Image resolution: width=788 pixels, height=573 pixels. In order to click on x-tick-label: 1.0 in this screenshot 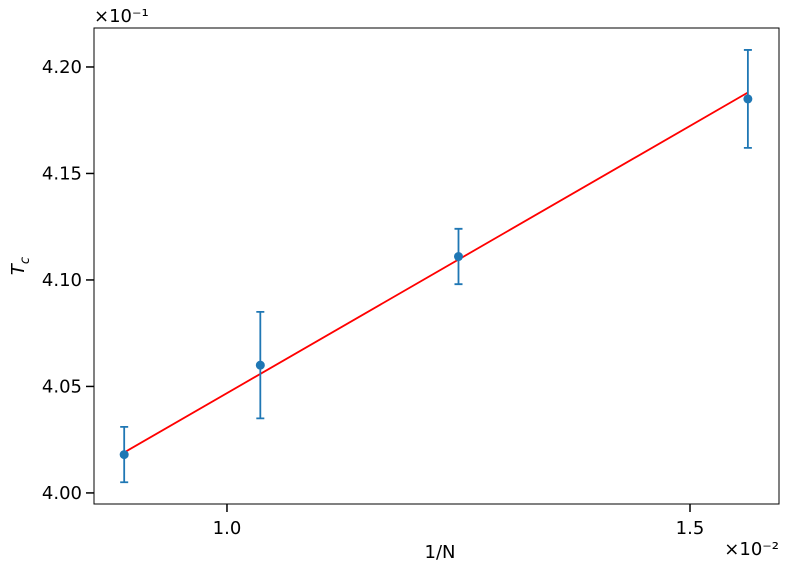, I will do `click(227, 528)`.